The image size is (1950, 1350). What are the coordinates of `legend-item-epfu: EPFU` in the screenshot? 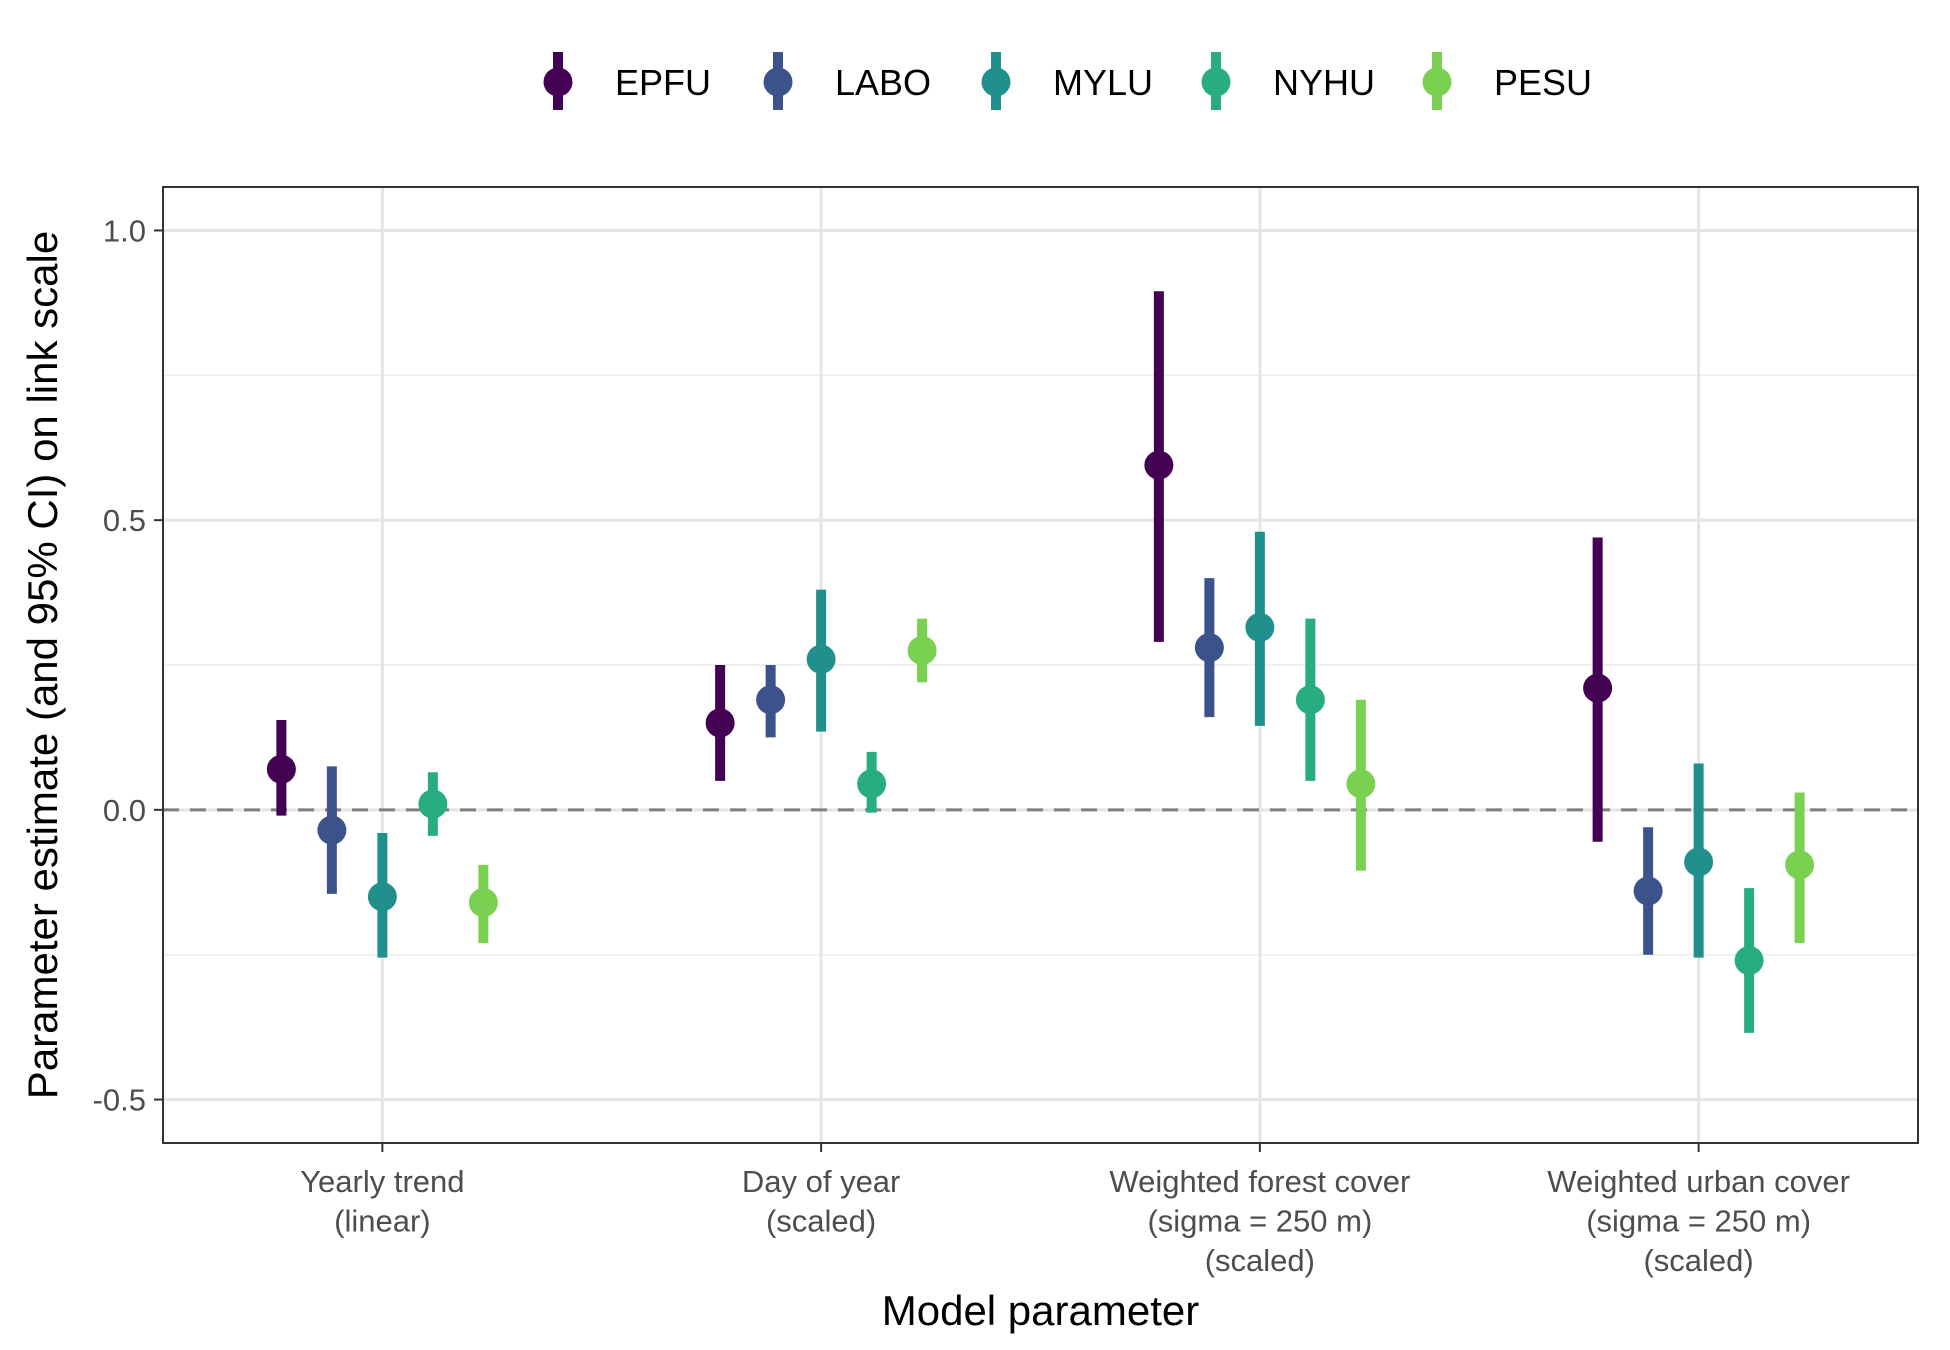 It's located at (627, 81).